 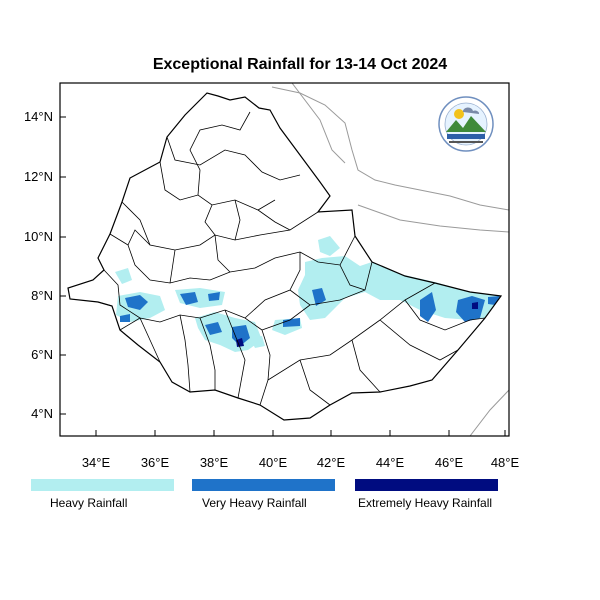 I want to click on y-tick-label: 12°N, so click(x=38, y=176).